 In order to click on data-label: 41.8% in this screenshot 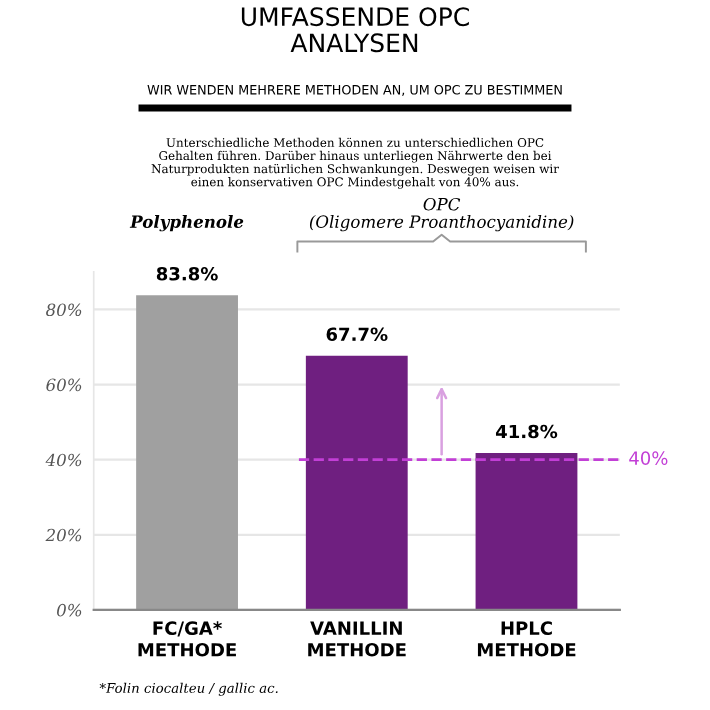, I will do `click(526, 431)`.